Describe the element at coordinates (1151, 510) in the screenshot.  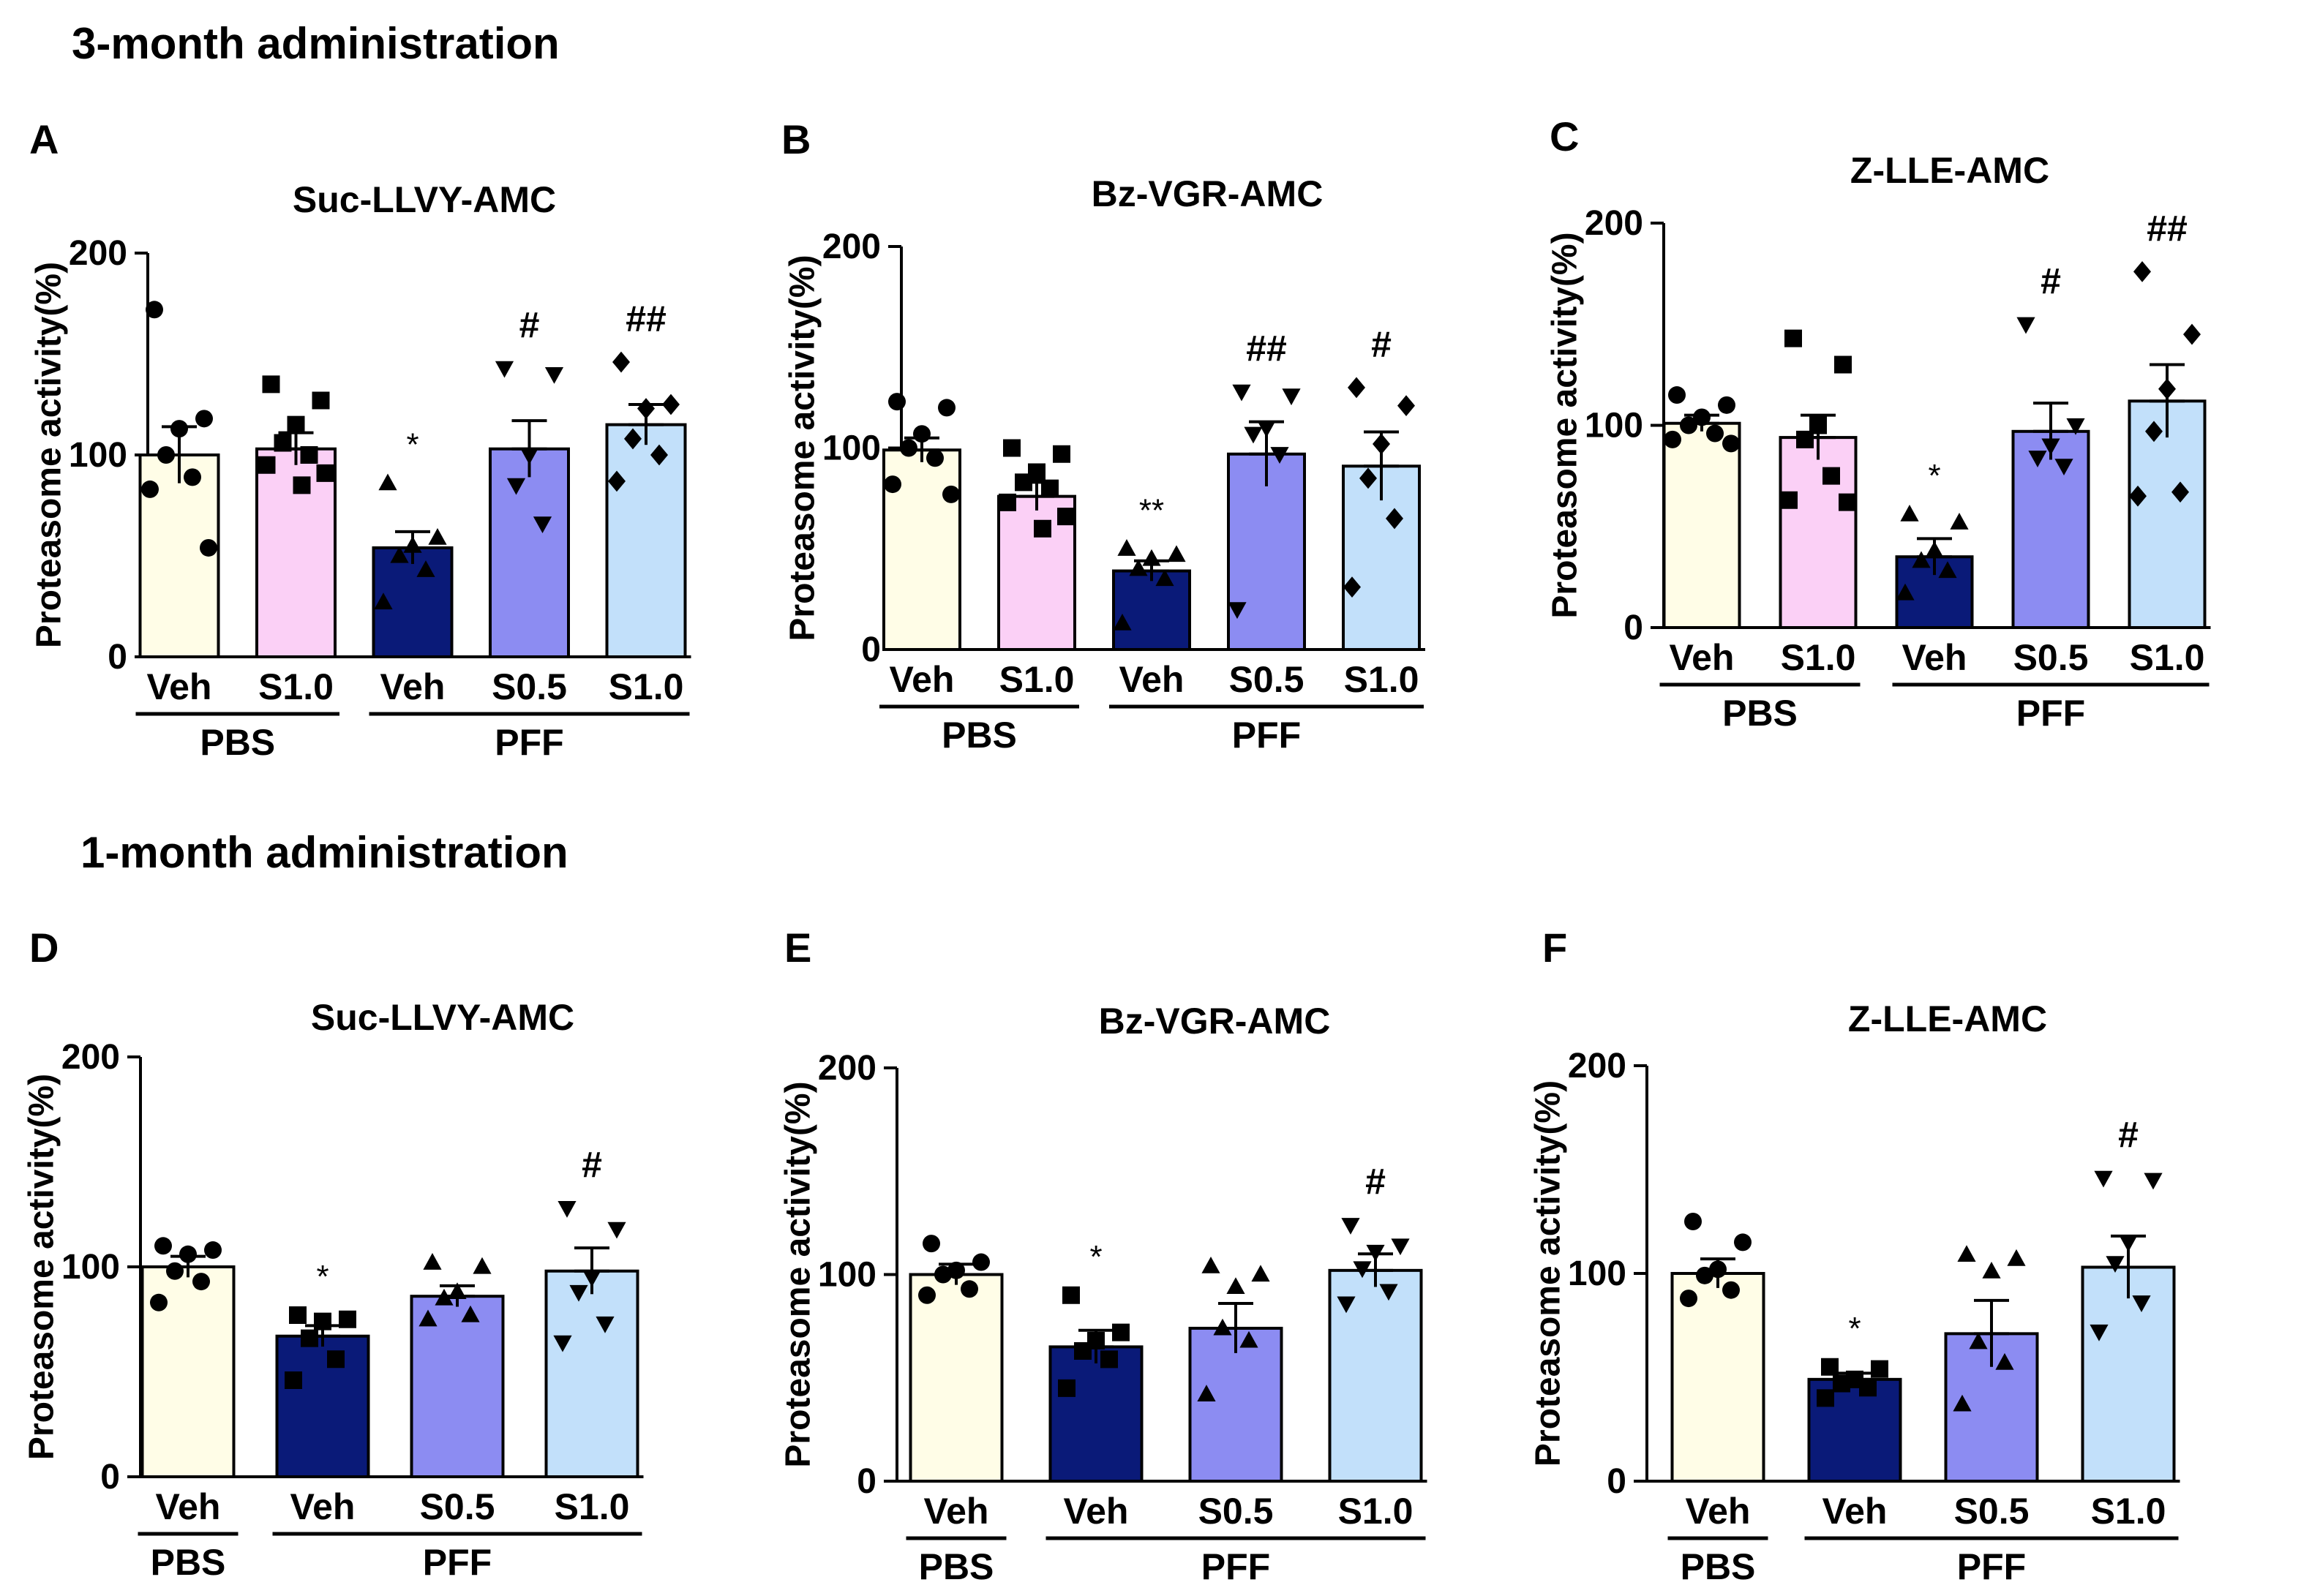
I see `significance-mark: **` at that location.